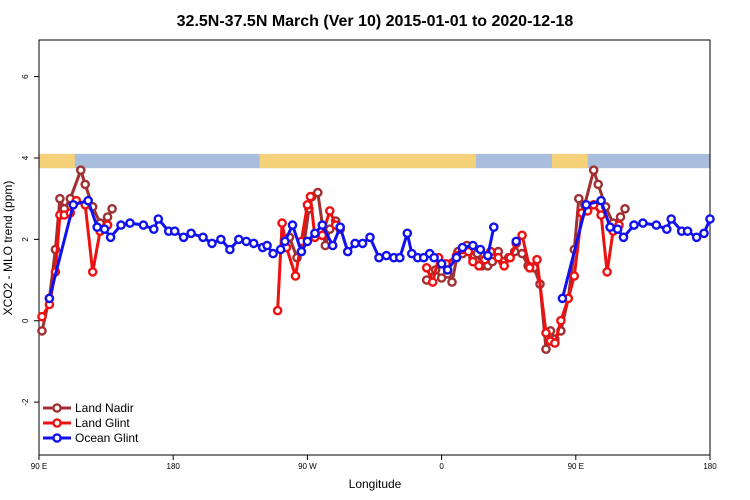  Describe the element at coordinates (25, 157) in the screenshot. I see `y-tick-label: 4` at that location.